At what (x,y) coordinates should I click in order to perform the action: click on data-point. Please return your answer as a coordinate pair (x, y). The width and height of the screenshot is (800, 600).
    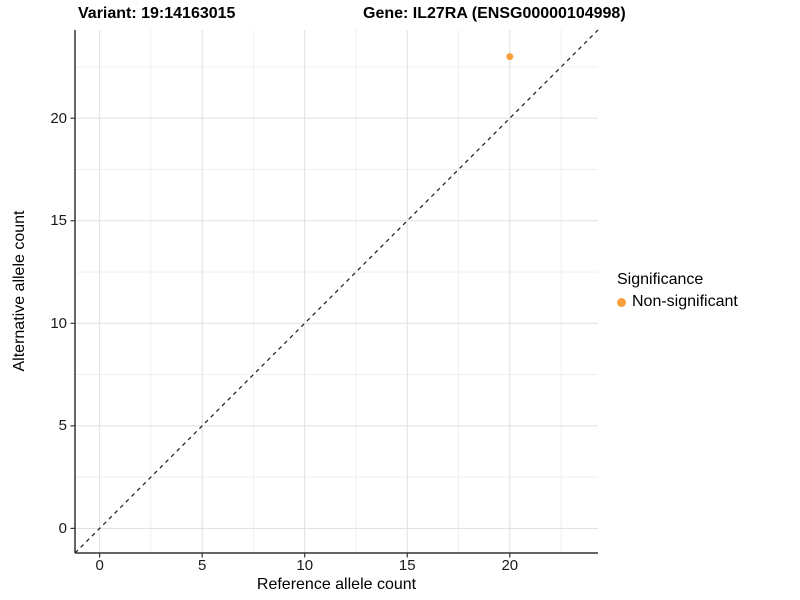
    Looking at the image, I should click on (510, 57).